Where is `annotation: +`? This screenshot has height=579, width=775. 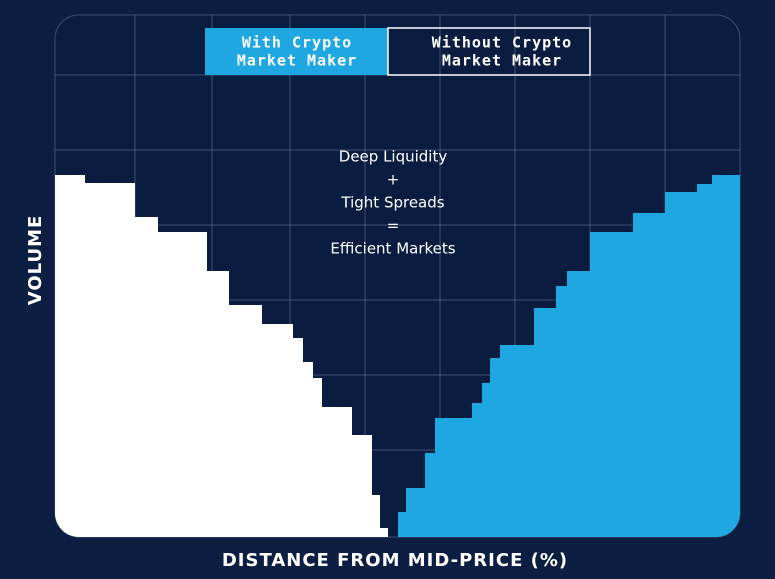
annotation: + is located at coordinates (393, 180).